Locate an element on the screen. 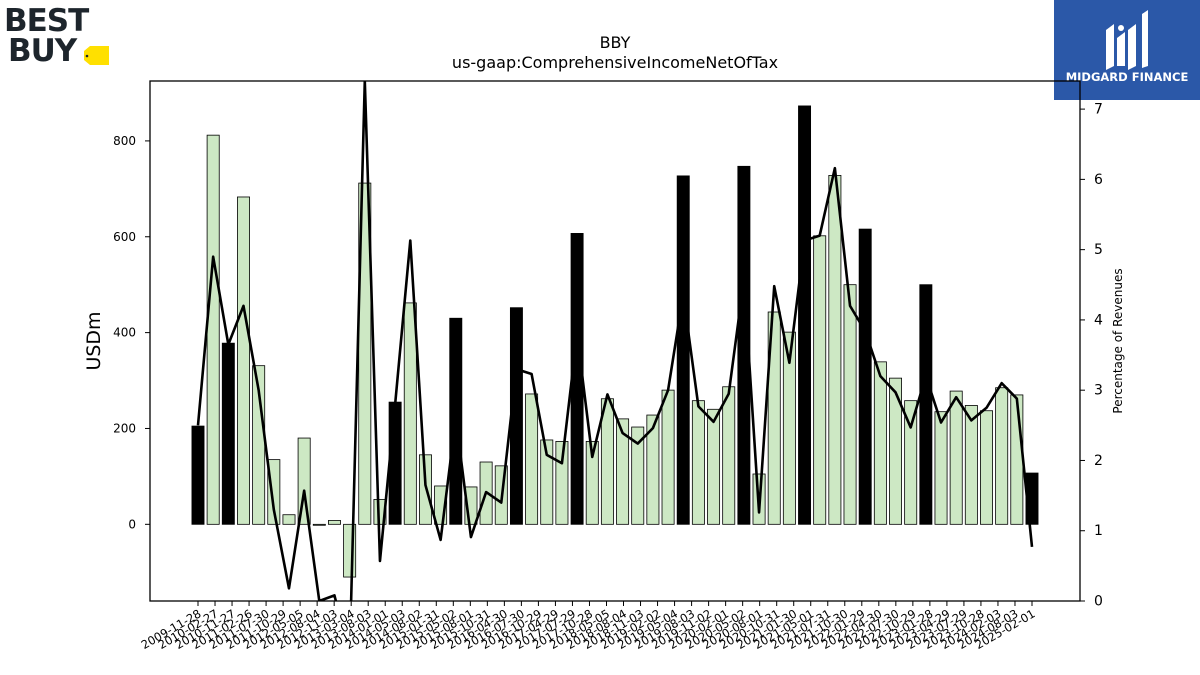 The image size is (1200, 675). y2-tick-label: 0 is located at coordinates (1098, 602).